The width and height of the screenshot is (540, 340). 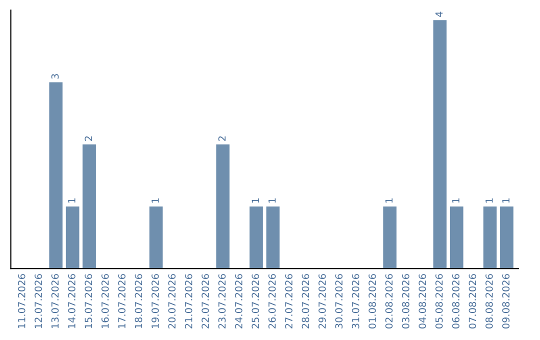 What do you see at coordinates (306, 301) in the screenshot?
I see `x-tick-label: 28.07.2026` at bounding box center [306, 301].